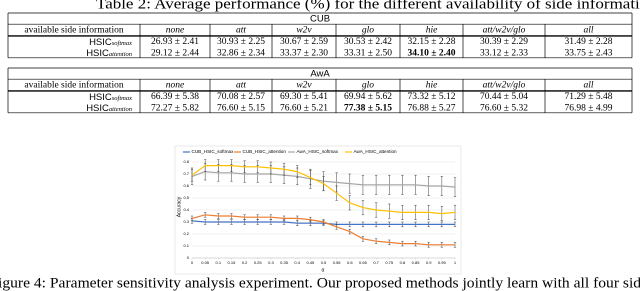  Describe the element at coordinates (241, 42) in the screenshot. I see `table-cell: 30.93 ± 2.25` at that location.